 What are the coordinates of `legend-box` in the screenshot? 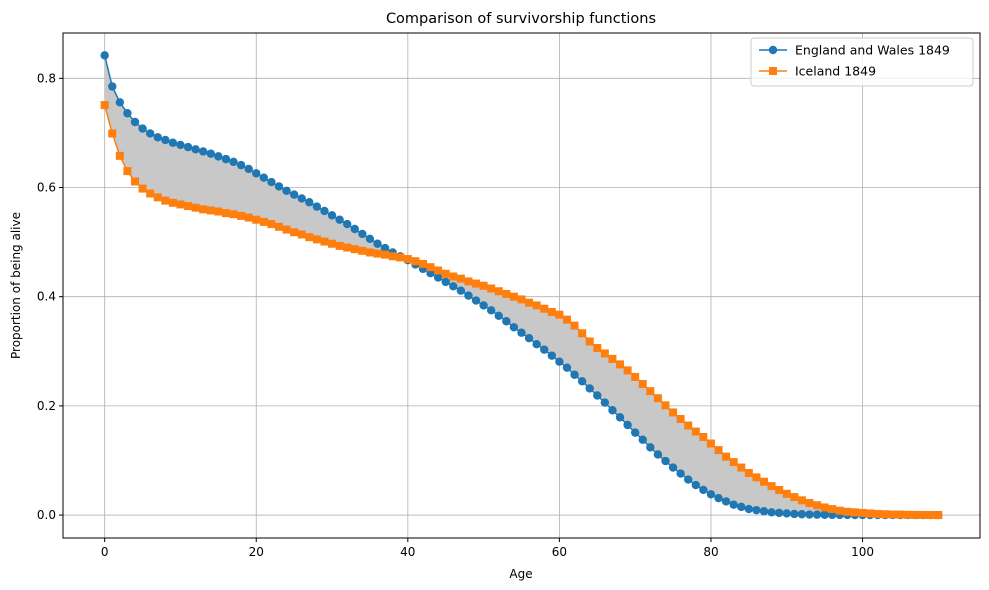 It's located at (862, 62).